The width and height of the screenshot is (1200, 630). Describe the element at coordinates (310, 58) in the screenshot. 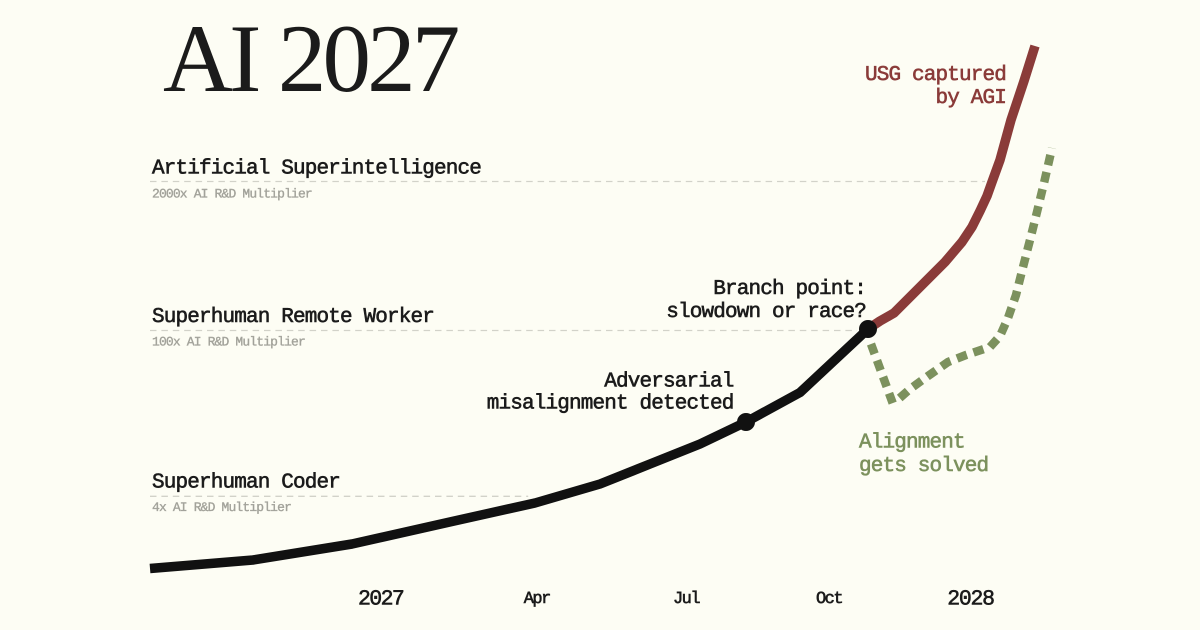

I see `svg-text: AI 2027` at that location.